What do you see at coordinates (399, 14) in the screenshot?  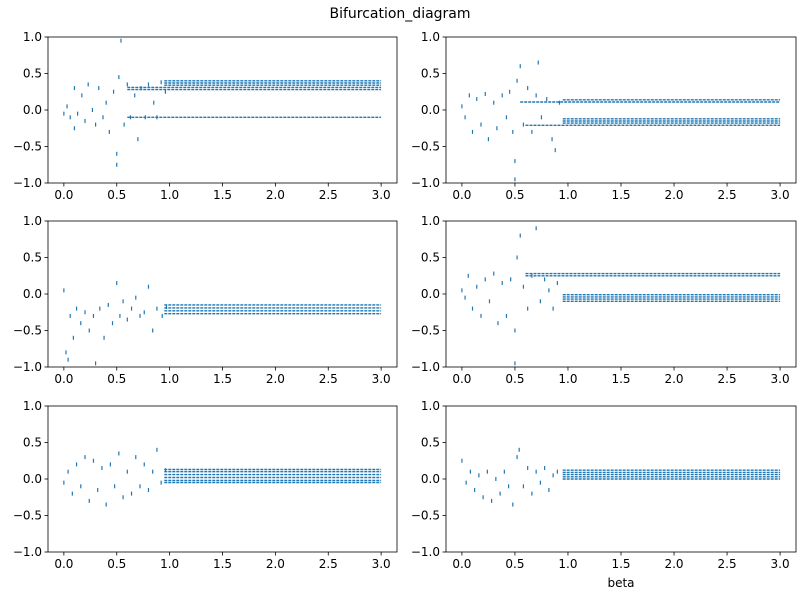 I see `figure-title: Bifurcation_diagram` at bounding box center [399, 14].